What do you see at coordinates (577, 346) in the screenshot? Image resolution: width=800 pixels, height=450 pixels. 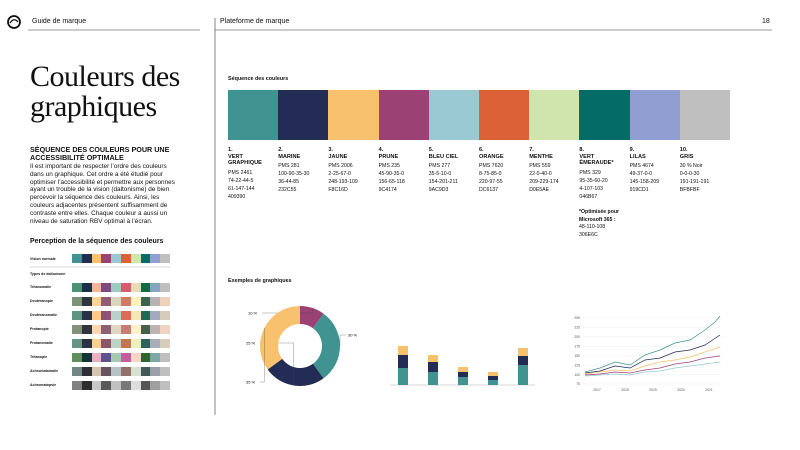 I see `y-tick-label: 175` at bounding box center [577, 346].